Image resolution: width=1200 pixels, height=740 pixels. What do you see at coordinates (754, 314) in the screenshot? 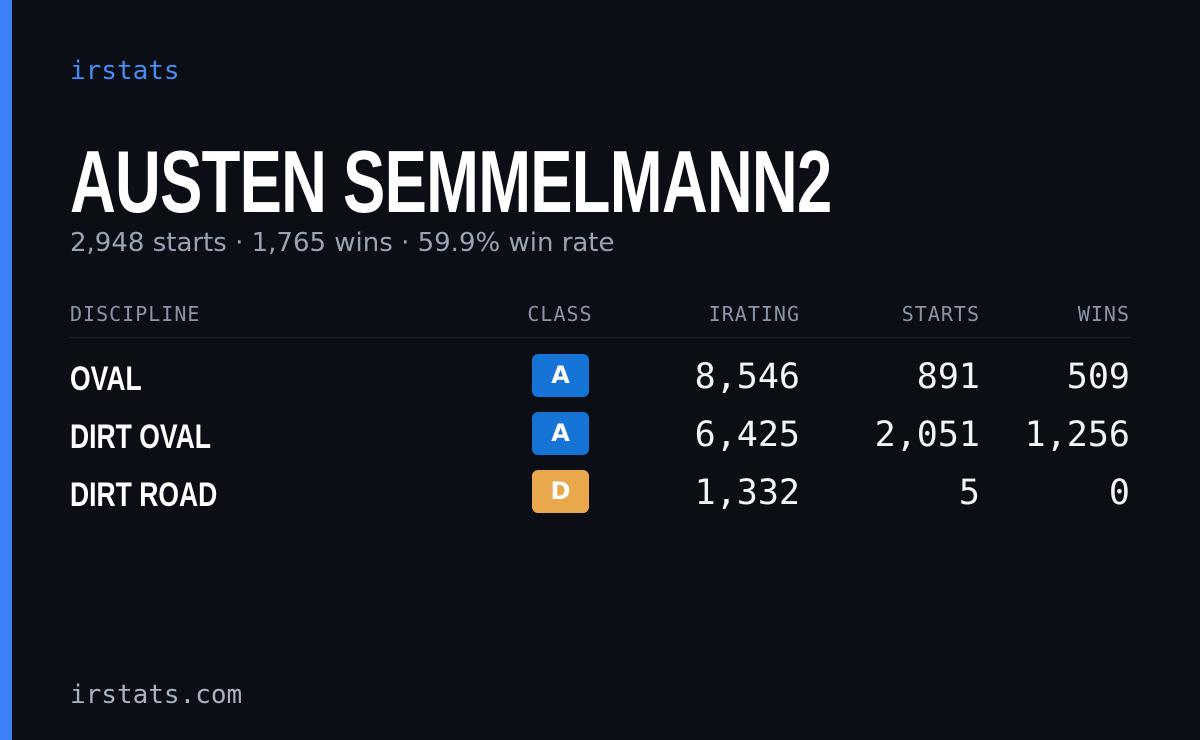
I see `column-header: IRATING` at bounding box center [754, 314].